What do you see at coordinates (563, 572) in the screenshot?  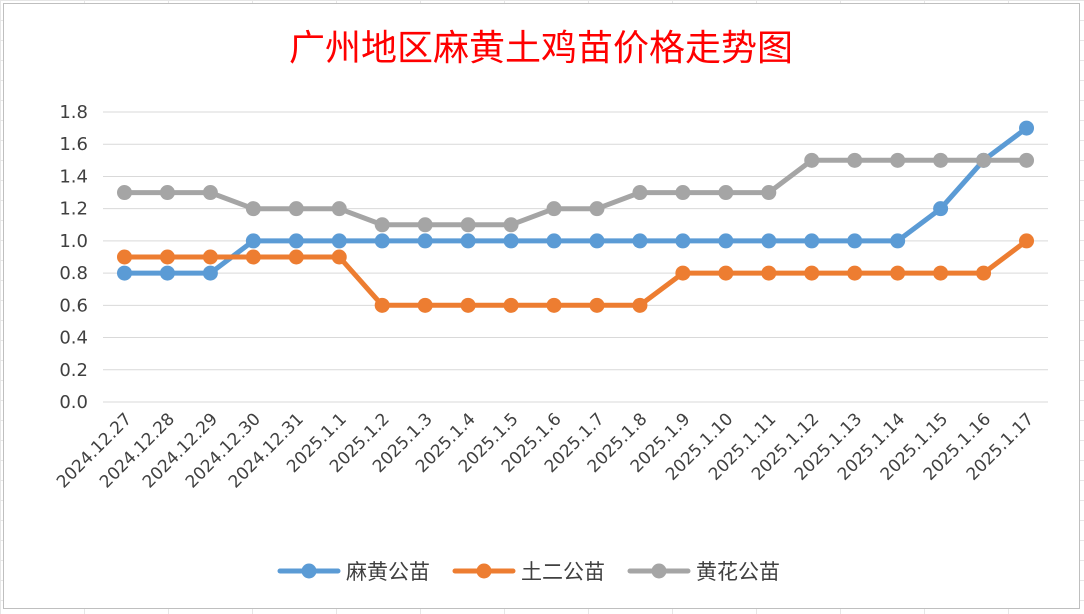 I see `legend-label: 土二公苗` at bounding box center [563, 572].